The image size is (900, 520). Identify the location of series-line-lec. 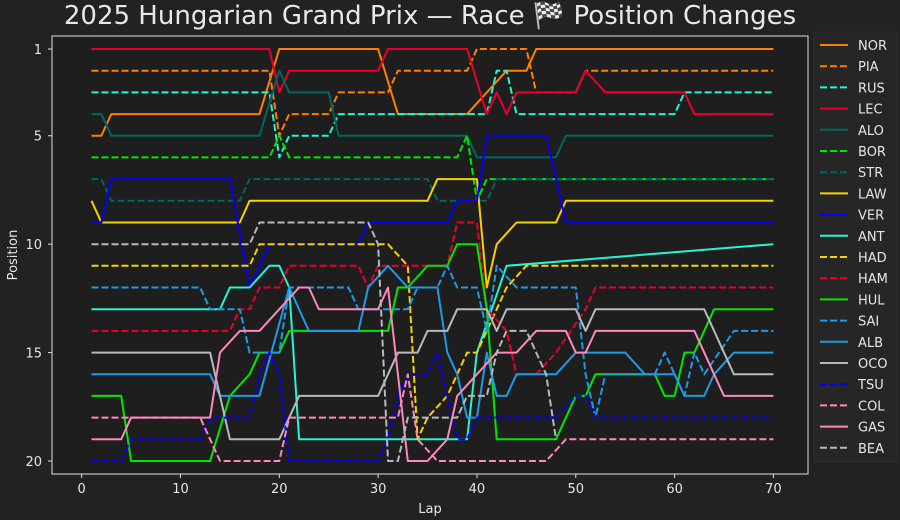
(432, 82).